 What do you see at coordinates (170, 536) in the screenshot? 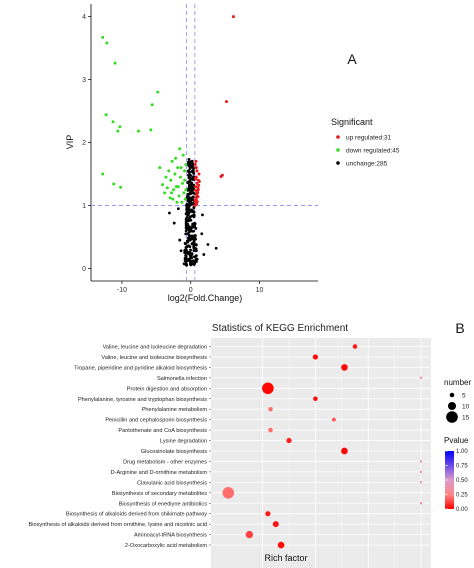
I see `pathway-label: Aminoacyl-tRNA biosynthesis` at bounding box center [170, 536].